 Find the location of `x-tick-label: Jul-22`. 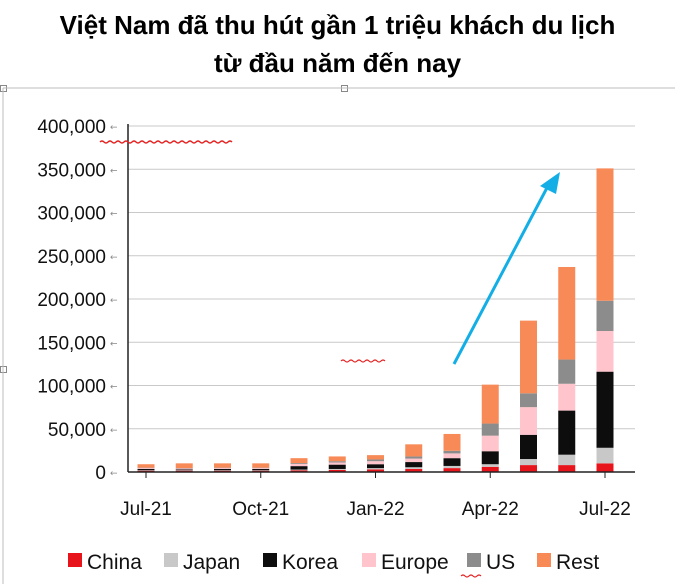

x-tick-label: Jul-22 is located at coordinates (605, 509).